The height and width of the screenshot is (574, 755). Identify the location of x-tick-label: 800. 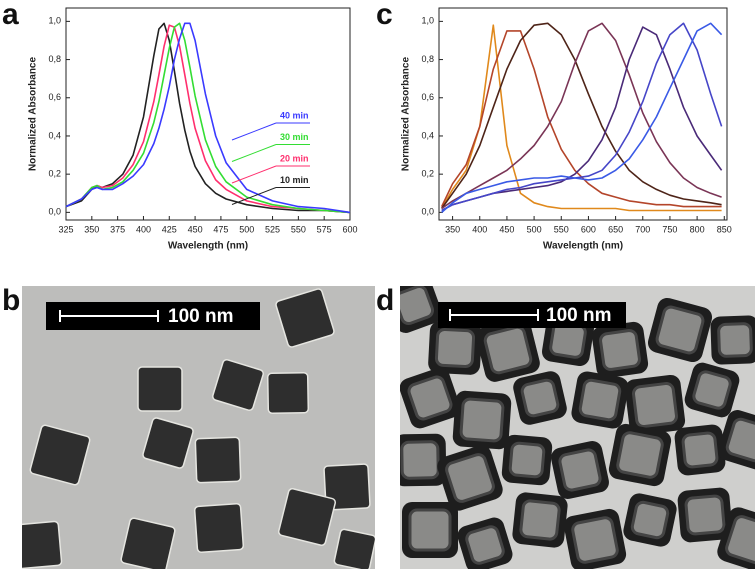
(697, 229).